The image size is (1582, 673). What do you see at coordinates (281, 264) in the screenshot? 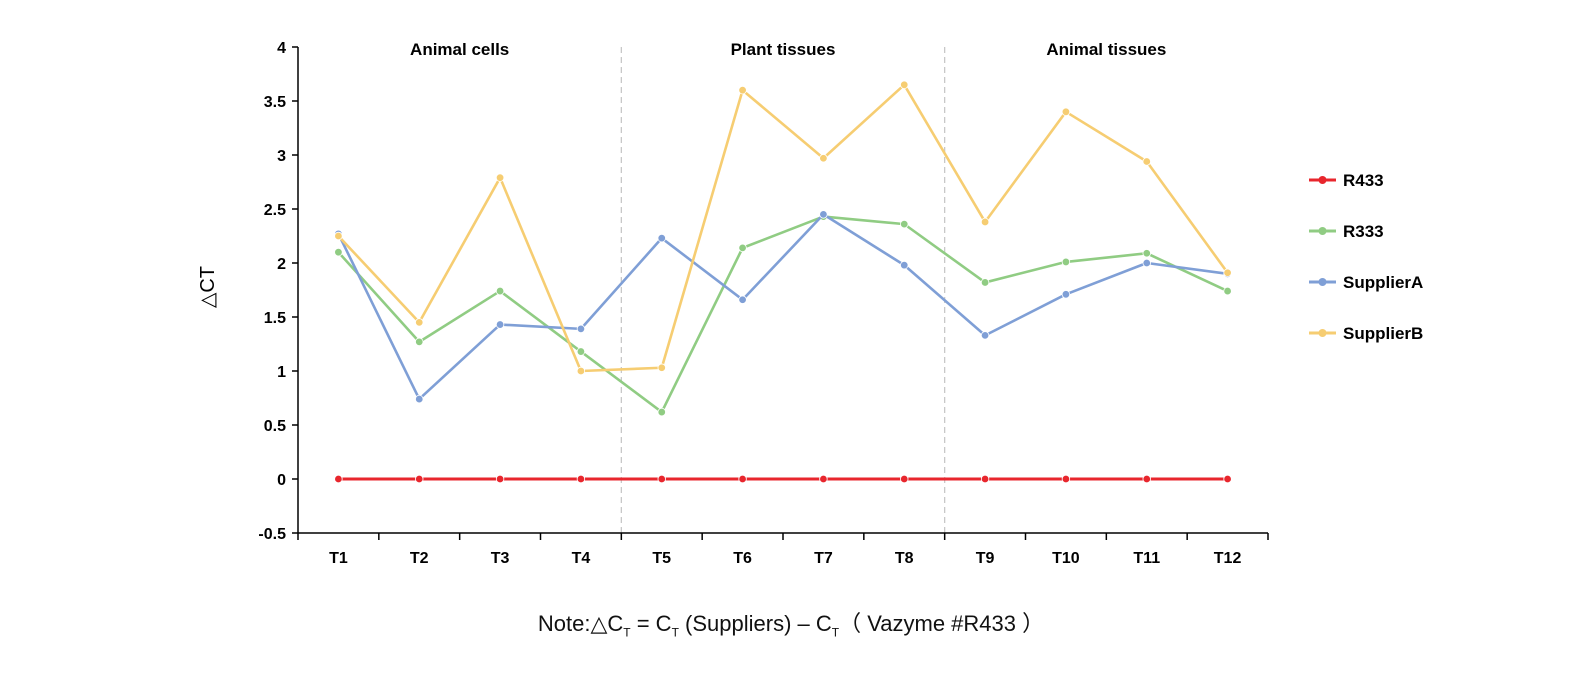
I see `y-tick-label: 2` at bounding box center [281, 264].